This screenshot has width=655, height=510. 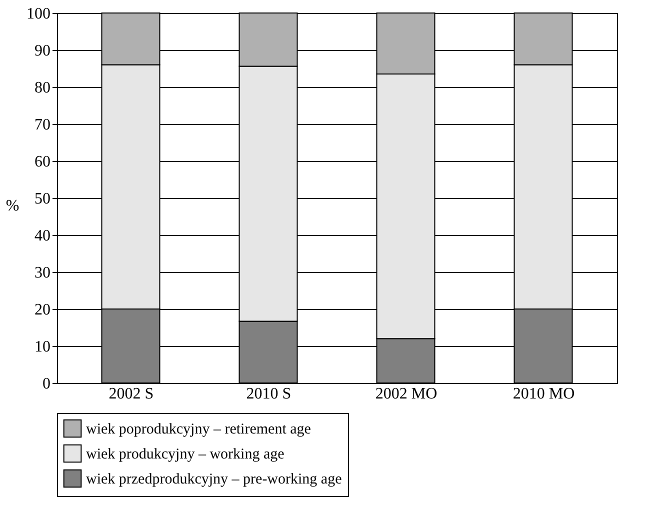 What do you see at coordinates (42, 273) in the screenshot?
I see `y-tick-label: 30` at bounding box center [42, 273].